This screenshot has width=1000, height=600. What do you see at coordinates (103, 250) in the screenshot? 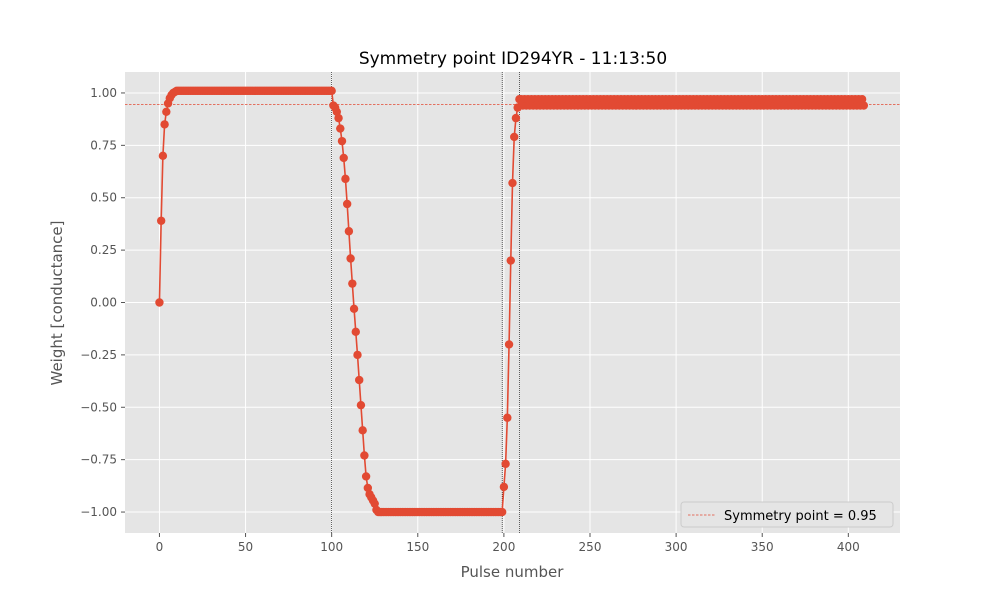
I see `y-tick-label: 0.25` at bounding box center [103, 250].